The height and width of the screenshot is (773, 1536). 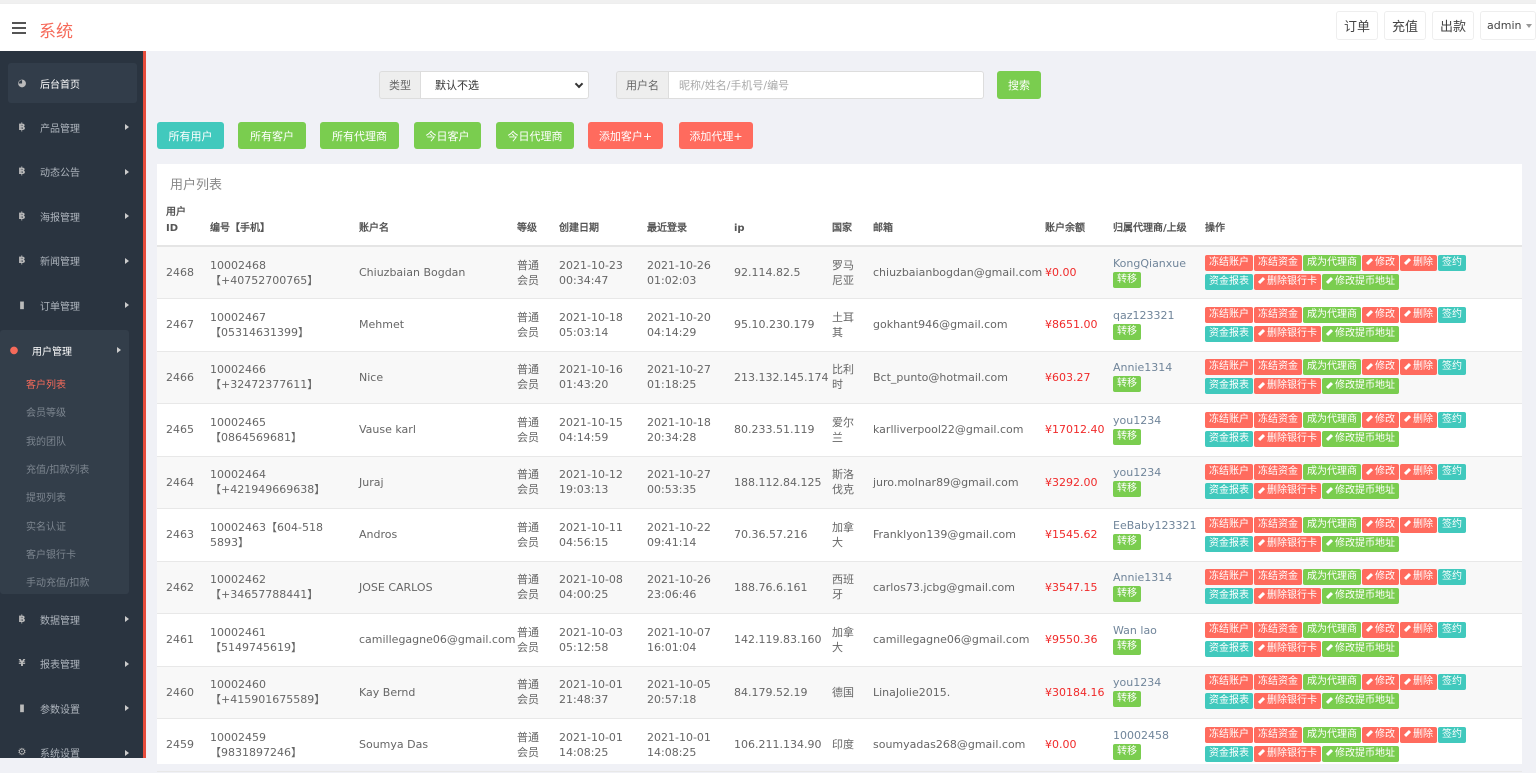 What do you see at coordinates (190, 135) in the screenshot?
I see `all-users-button: 所有用户` at bounding box center [190, 135].